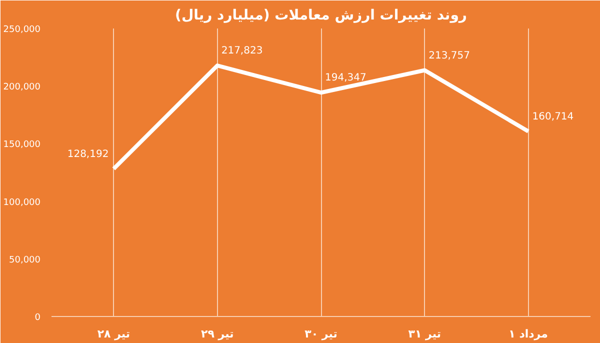 The width and height of the screenshot is (600, 343). Describe the element at coordinates (425, 334) in the screenshot. I see `x-tick-label: ۳۱ تیر` at that location.